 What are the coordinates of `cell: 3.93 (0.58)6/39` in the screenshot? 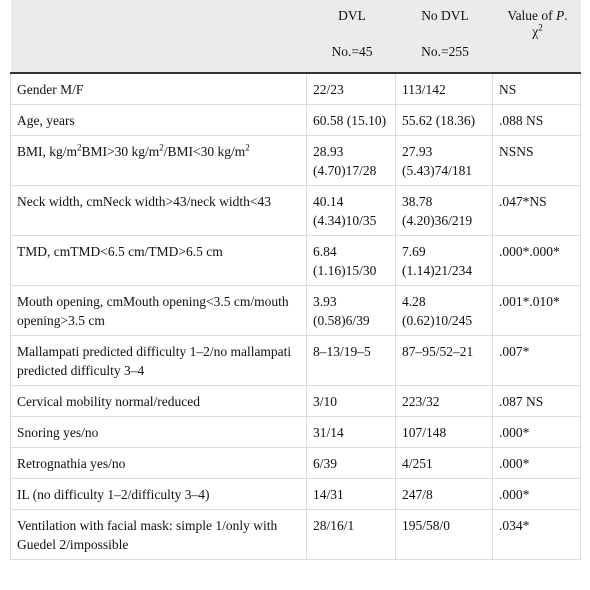 It's located at (351, 310).